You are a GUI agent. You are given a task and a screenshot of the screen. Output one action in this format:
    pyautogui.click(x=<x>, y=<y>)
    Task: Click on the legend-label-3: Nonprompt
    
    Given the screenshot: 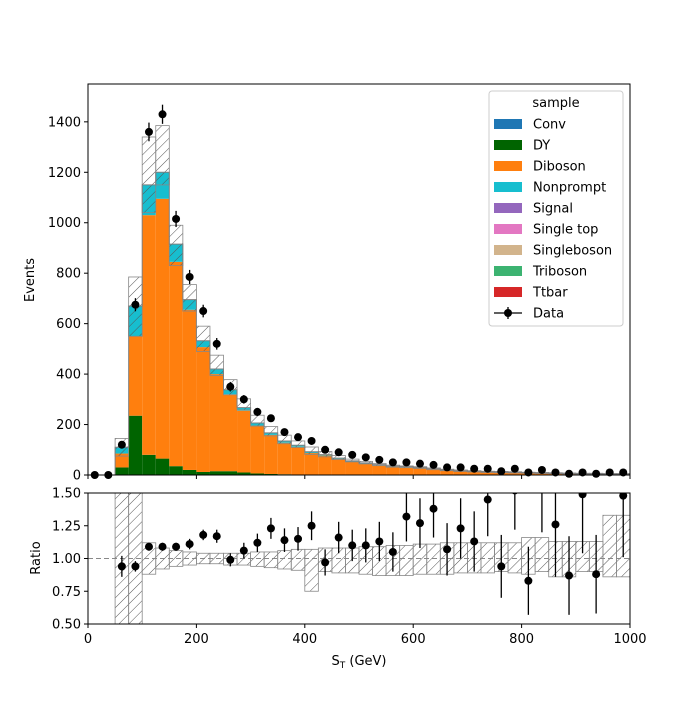 What is the action you would take?
    pyautogui.click(x=569, y=188)
    